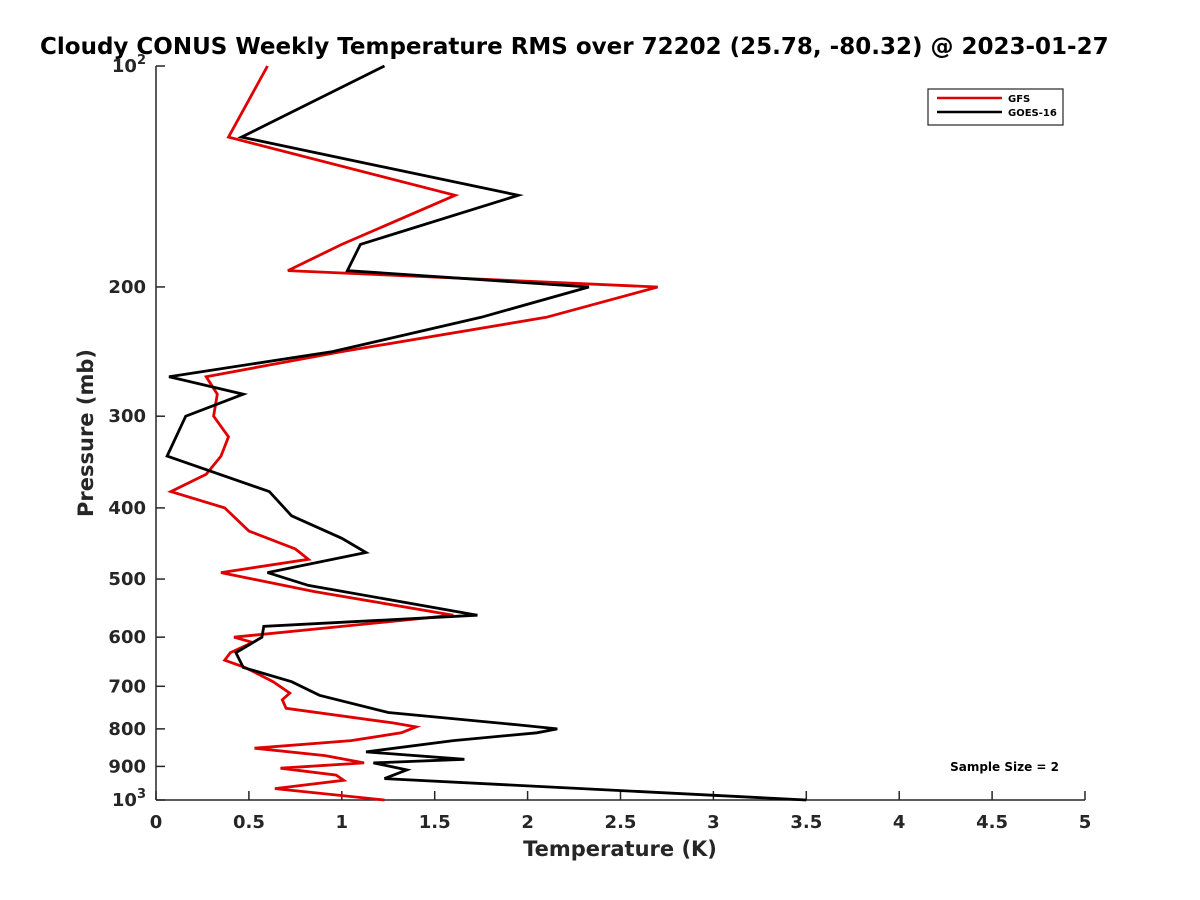  What do you see at coordinates (1032, 113) in the screenshot?
I see `legend-label: GOES-16` at bounding box center [1032, 113].